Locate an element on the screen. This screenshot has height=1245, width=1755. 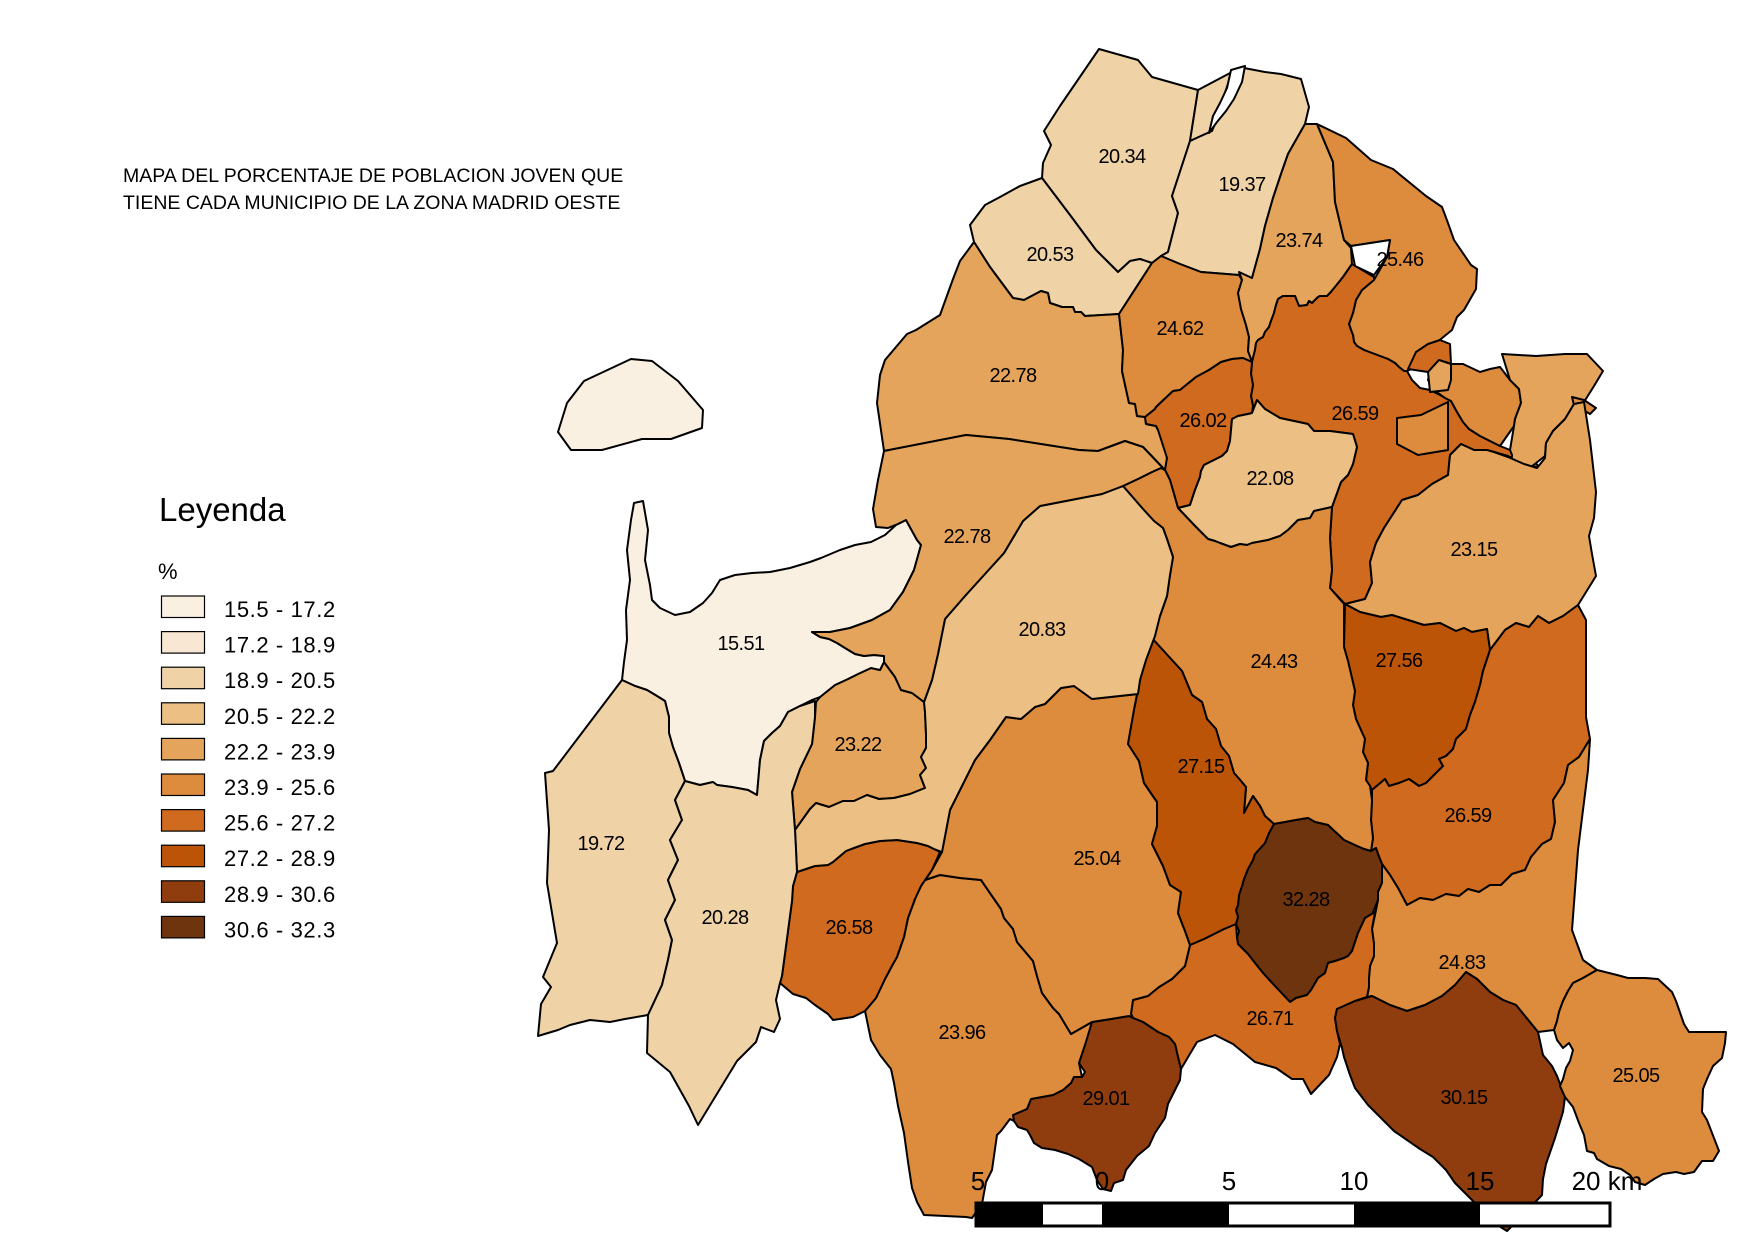
svg-text: 27.56 is located at coordinates (1399, 661).